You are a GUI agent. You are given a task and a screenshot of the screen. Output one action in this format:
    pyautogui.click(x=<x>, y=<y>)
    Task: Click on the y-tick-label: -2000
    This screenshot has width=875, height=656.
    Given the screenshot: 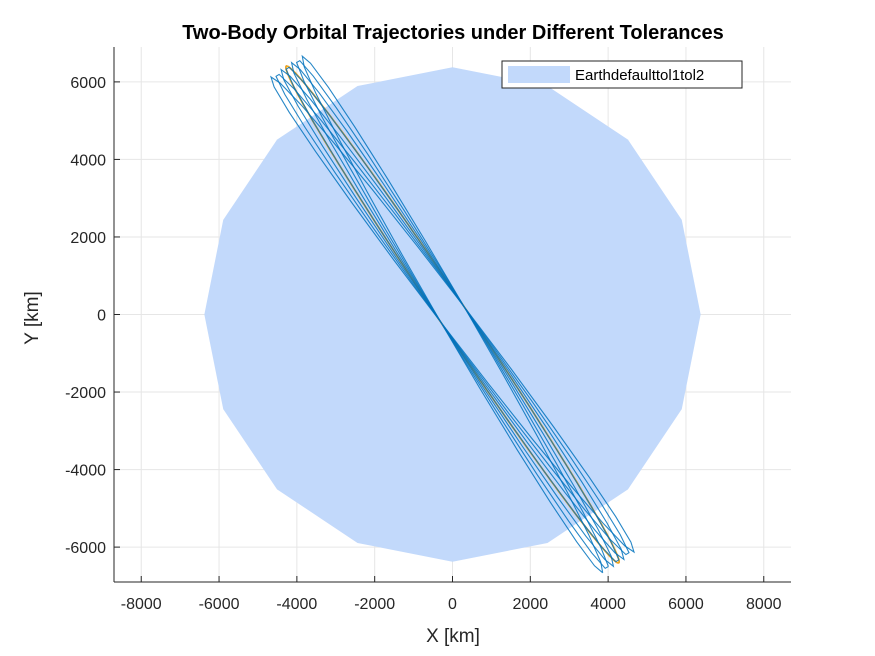 What is the action you would take?
    pyautogui.click(x=85, y=393)
    